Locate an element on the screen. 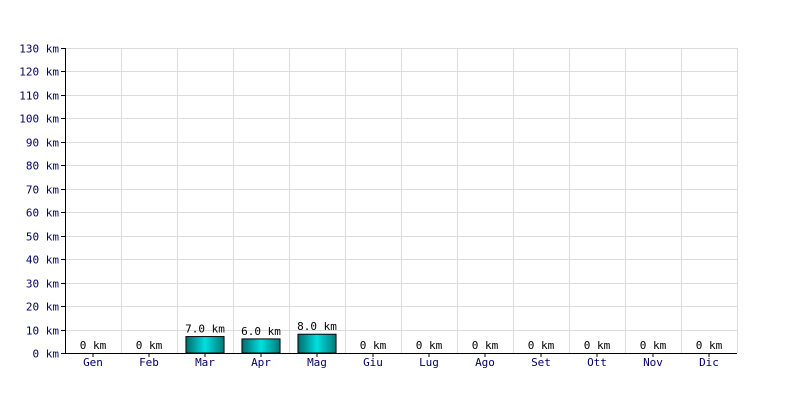 The image size is (800, 400). data-label-dic: 0 km is located at coordinates (709, 345).